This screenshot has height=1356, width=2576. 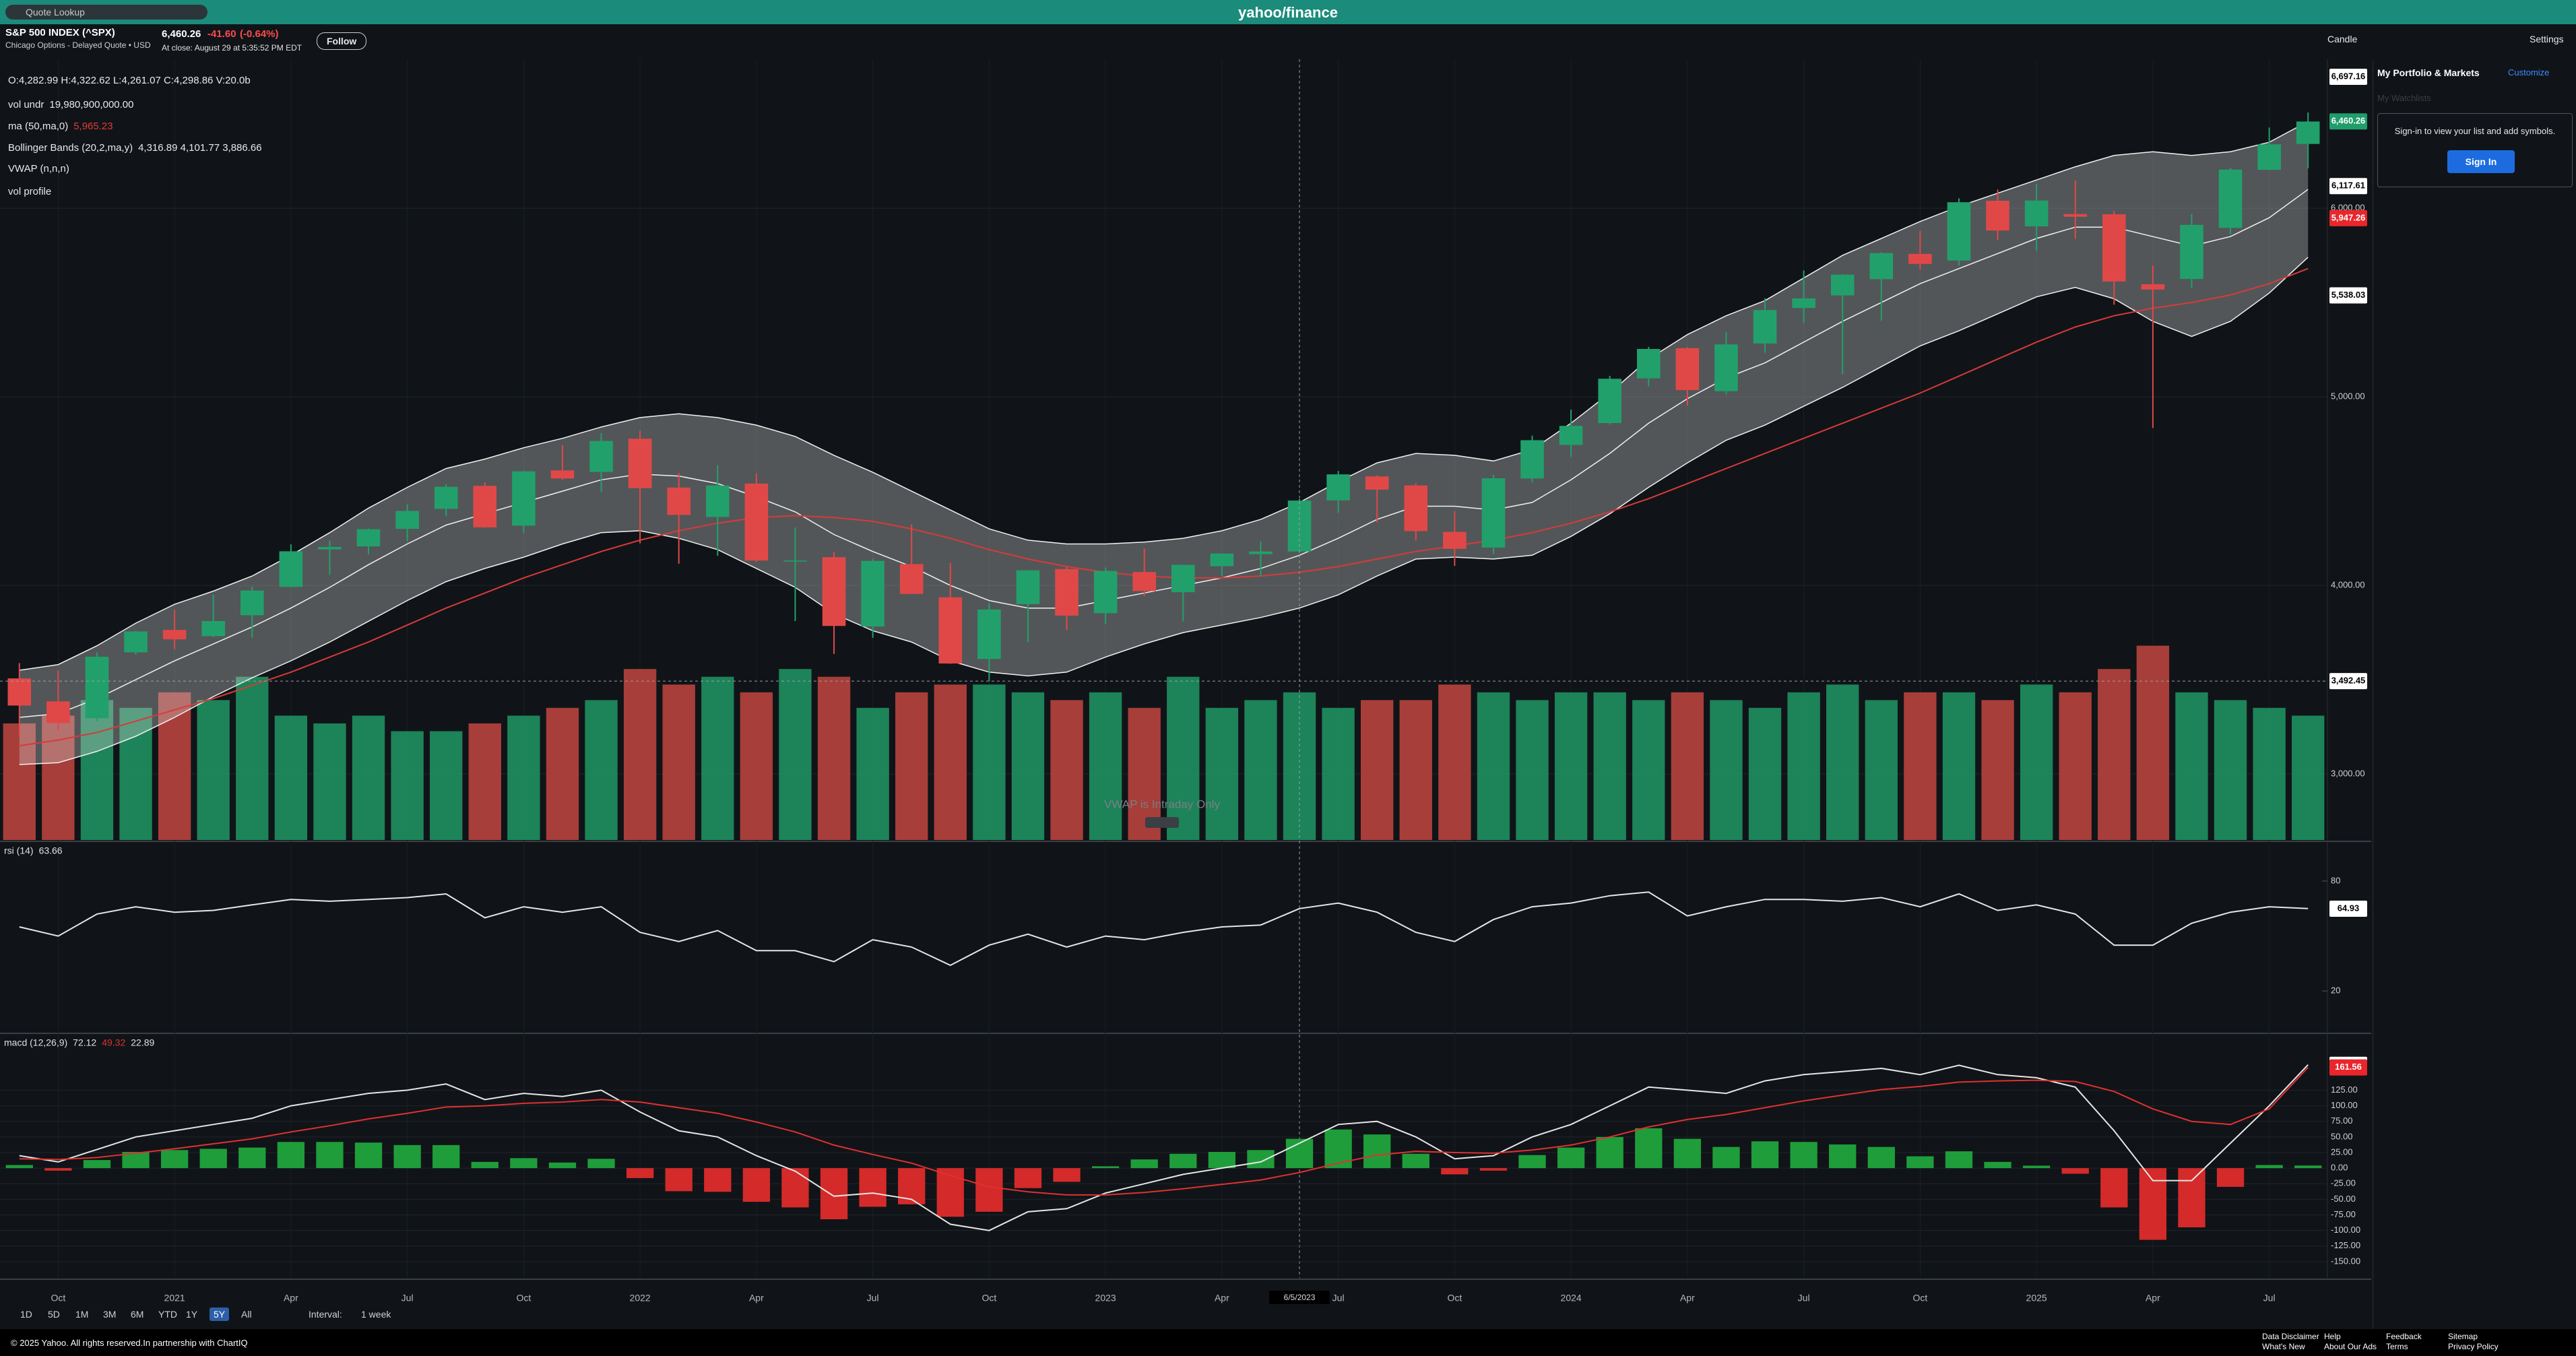 I want to click on customize-link: Customize, so click(x=2529, y=72).